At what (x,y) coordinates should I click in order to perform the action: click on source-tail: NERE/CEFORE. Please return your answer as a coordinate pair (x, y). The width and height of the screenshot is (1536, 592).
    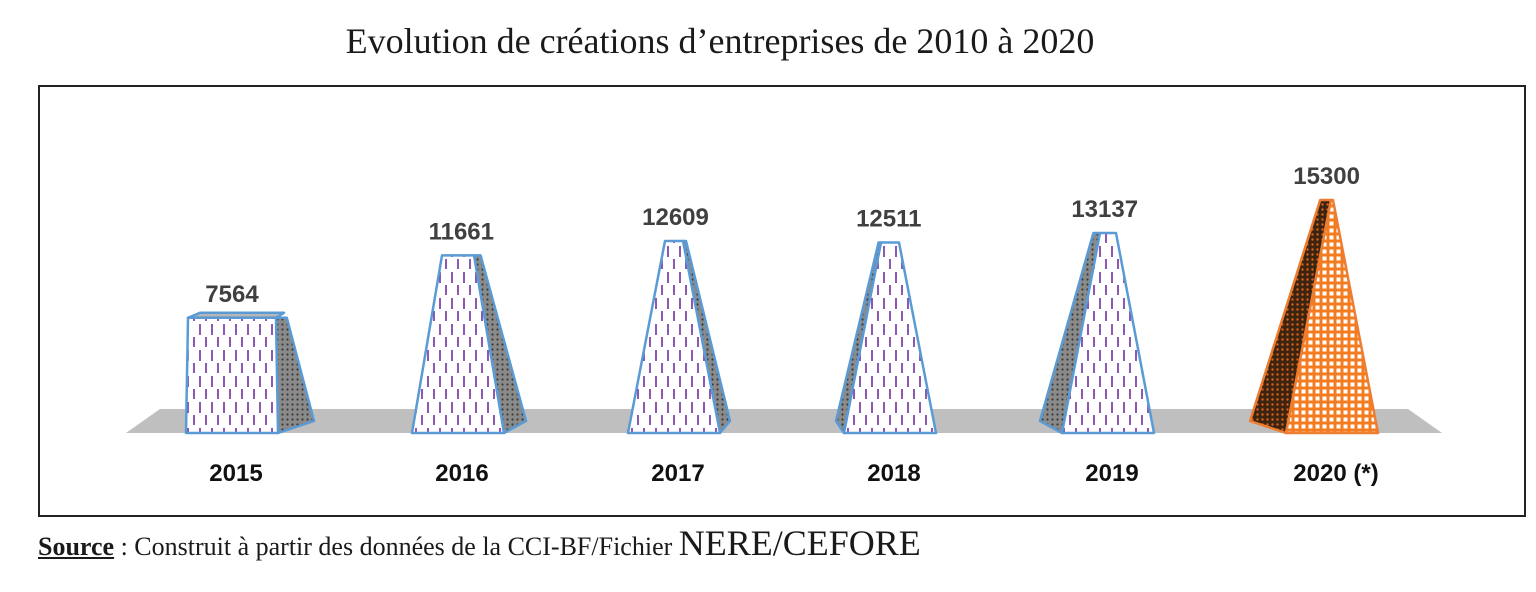
    Looking at the image, I should click on (799, 543).